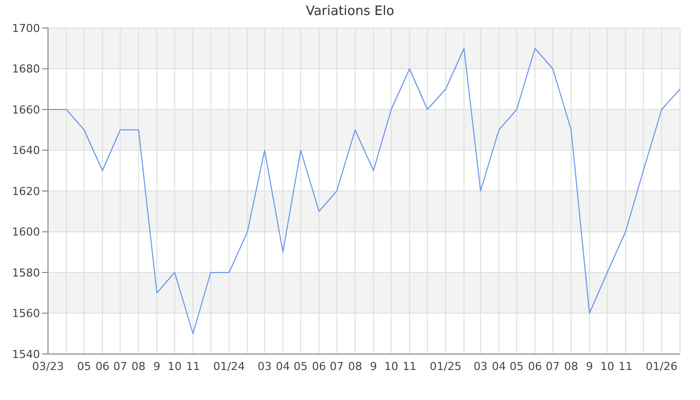 Image resolution: width=700 pixels, height=400 pixels. What do you see at coordinates (26, 151) in the screenshot?
I see `y-tick-label: 1640` at bounding box center [26, 151].